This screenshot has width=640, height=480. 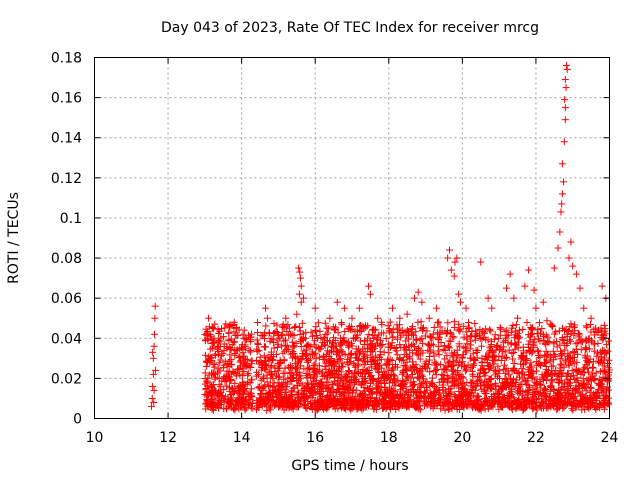 What do you see at coordinates (77, 420) in the screenshot?
I see `y-tick-label: 0` at bounding box center [77, 420].